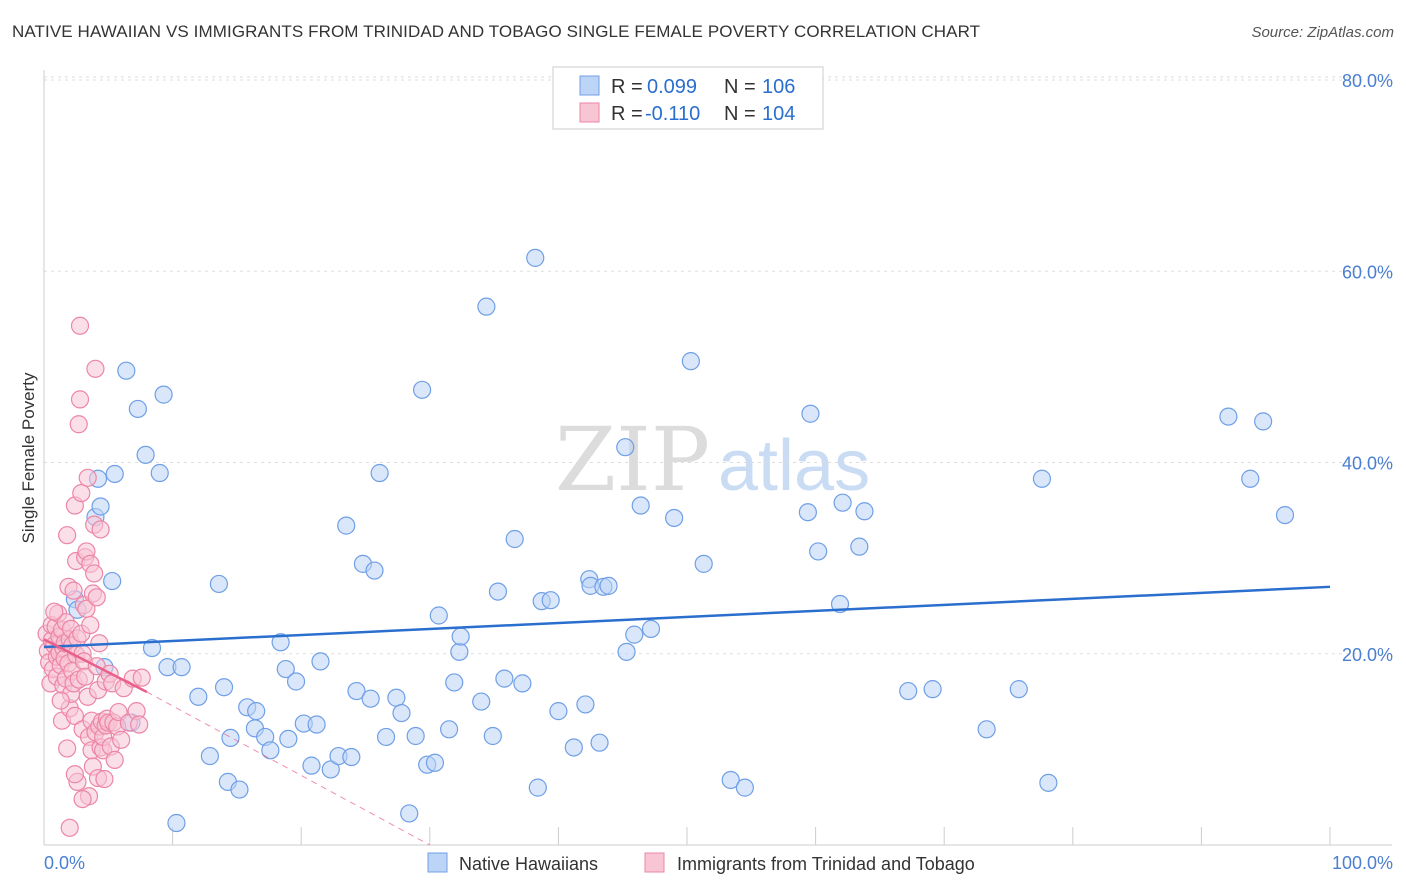 This screenshot has width=1406, height=892. Describe the element at coordinates (826, 864) in the screenshot. I see `bottom-legend-label-pink: Immigrants from Trinidad and Tobago` at that location.